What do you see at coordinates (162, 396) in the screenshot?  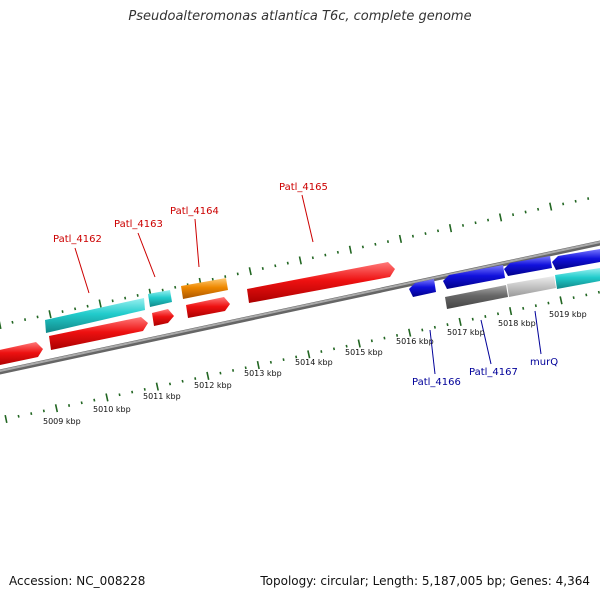 I see `tick-label-5011: 5011 kbp` at bounding box center [162, 396].